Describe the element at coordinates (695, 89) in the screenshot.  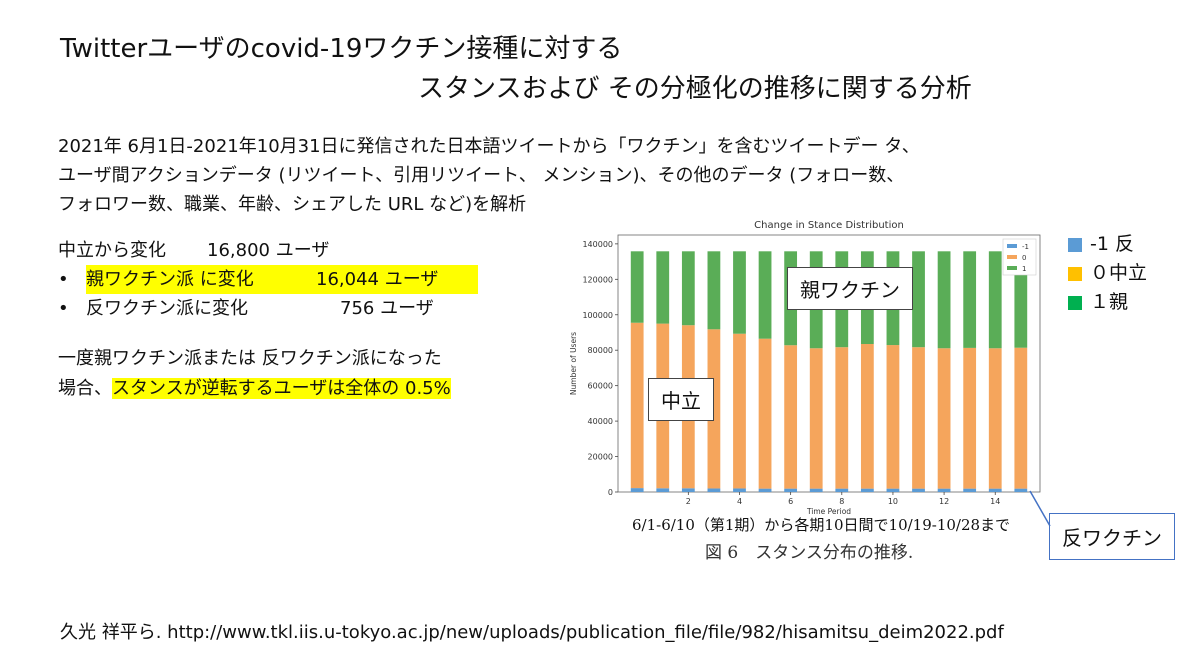
I see `title-line-2: スタンスおよび その分極化の推移に関する分析` at that location.